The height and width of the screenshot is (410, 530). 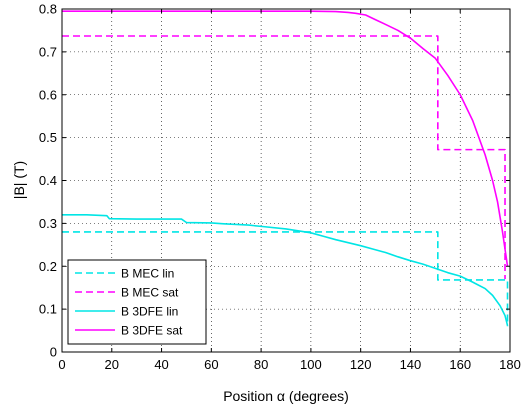 I want to click on legend-label-b-mec-sat: B MEC sat, so click(x=150, y=293).